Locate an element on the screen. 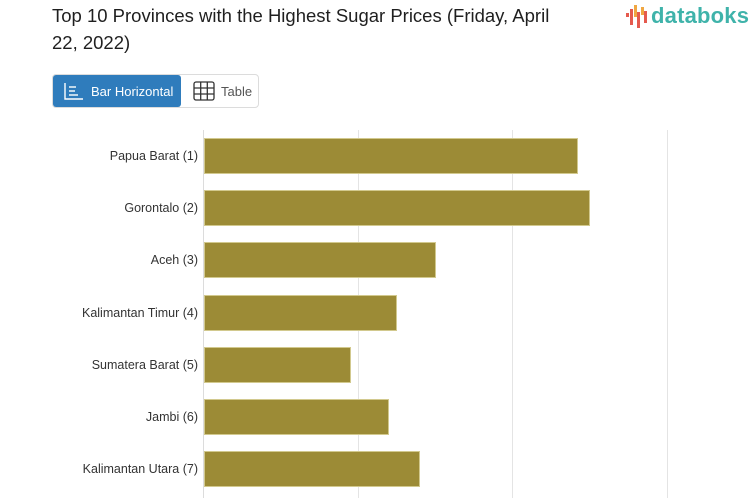 This screenshot has width=753, height=498. table-grid-icon is located at coordinates (204, 91).